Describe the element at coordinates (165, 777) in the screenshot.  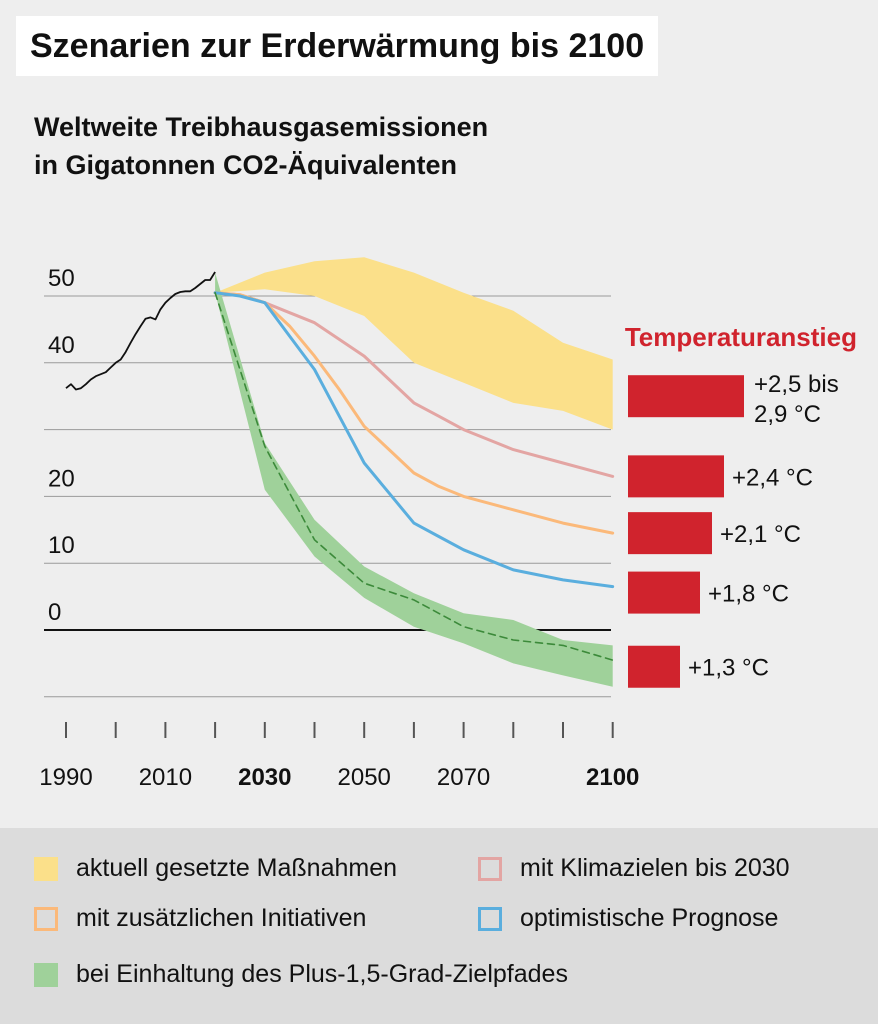
I see `x-tick-label: 2010` at that location.